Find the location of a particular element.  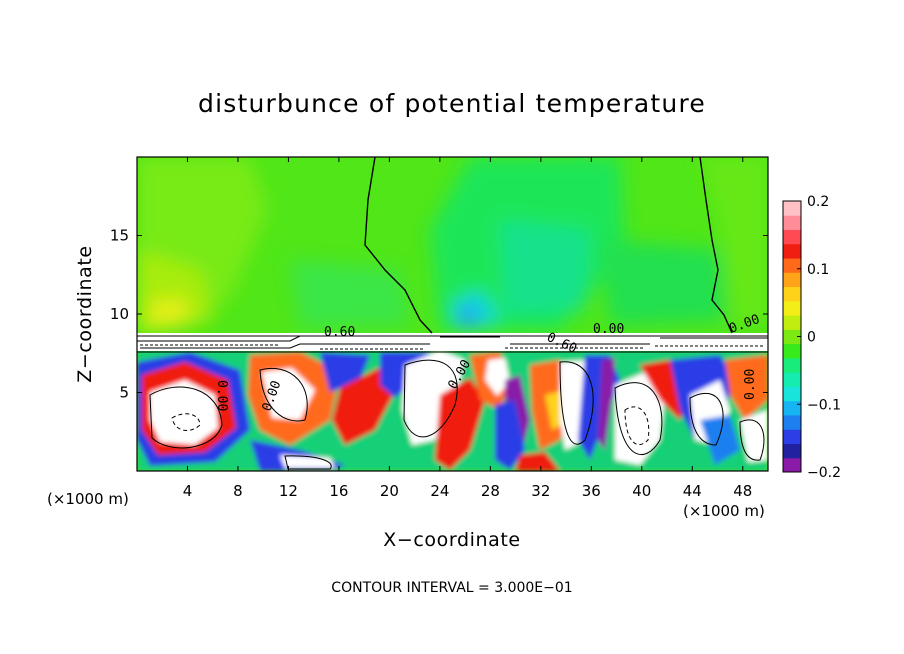

x-tick-label: 28 is located at coordinates (490, 491).